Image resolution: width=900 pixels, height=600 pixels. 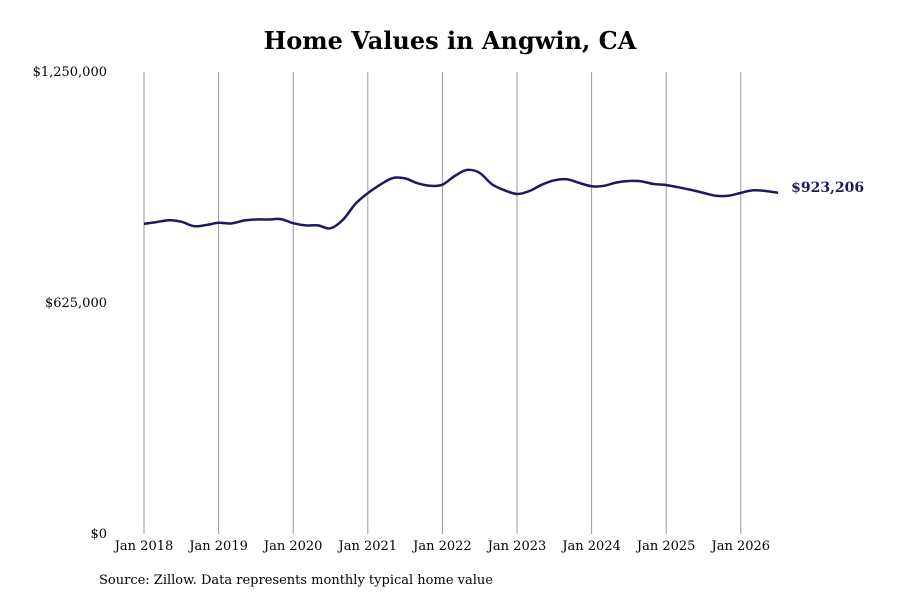 I want to click on x-tick-label: Jan 2022, so click(x=441, y=546).